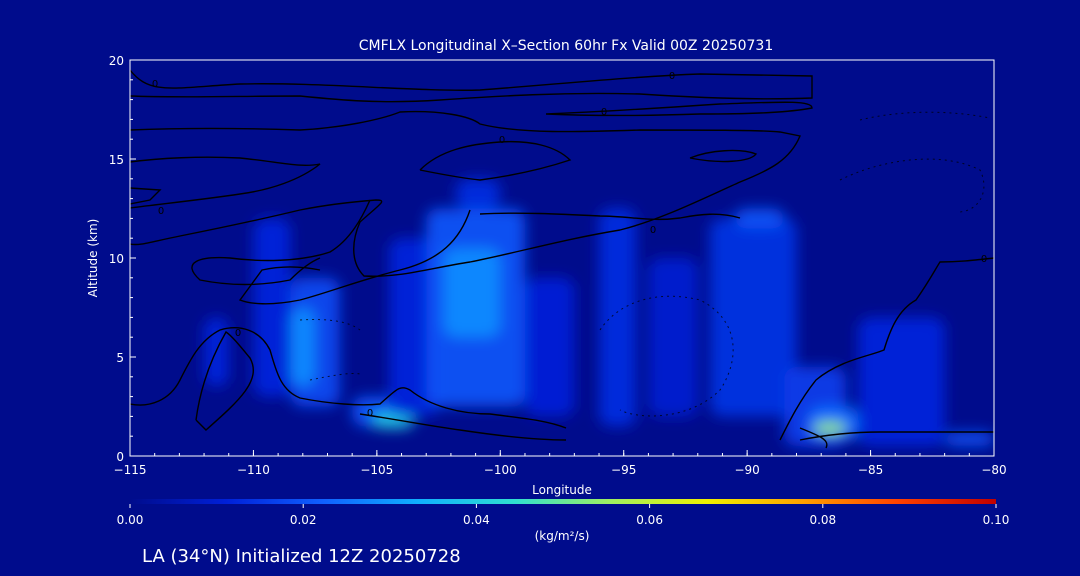 The image size is (1080, 576). Describe the element at coordinates (562, 490) in the screenshot. I see `x-axis-label: Longitude` at that location.